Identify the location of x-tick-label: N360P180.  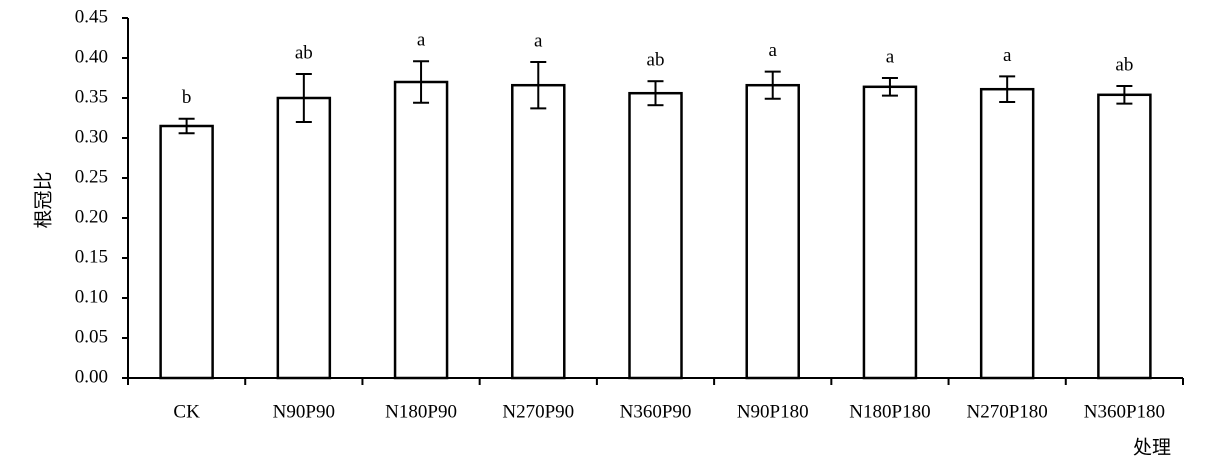
(1124, 411).